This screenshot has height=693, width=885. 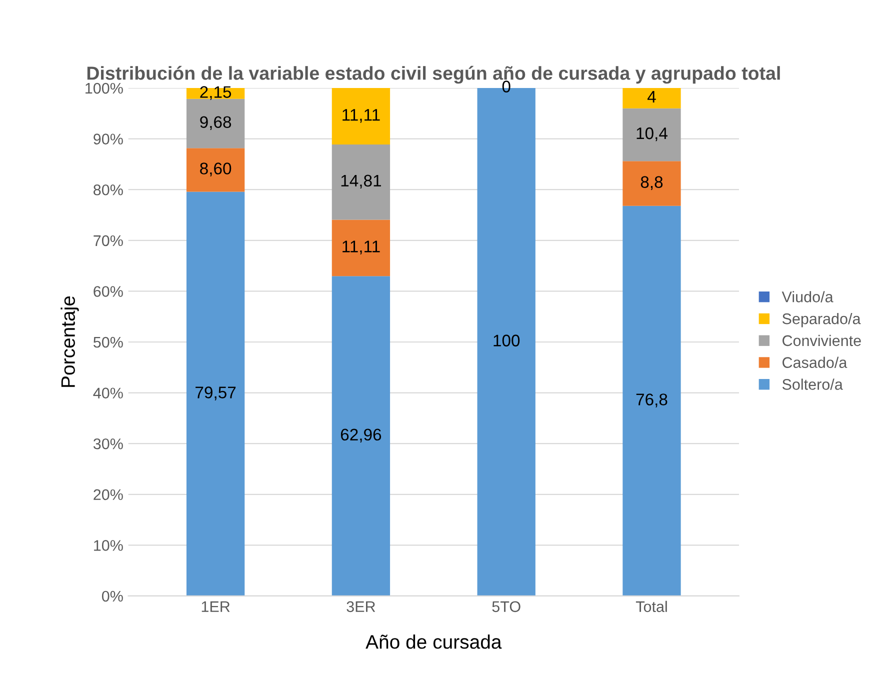 I want to click on data-label: 62,96, so click(x=361, y=435).